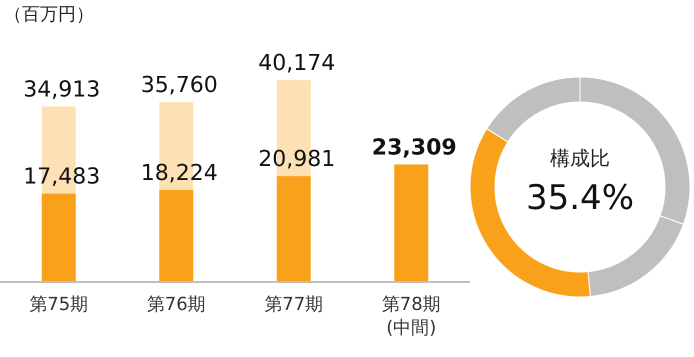 The width and height of the screenshot is (694, 357). What do you see at coordinates (176, 304) in the screenshot?
I see `x-tick-label: 第76期` at bounding box center [176, 304].